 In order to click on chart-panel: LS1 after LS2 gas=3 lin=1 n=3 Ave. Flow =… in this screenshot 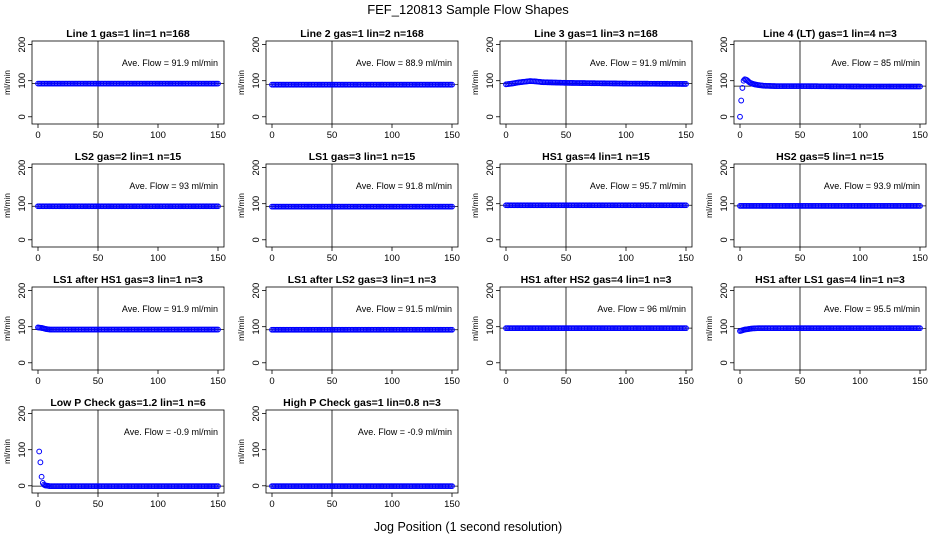, I will do `click(348, 330)`.